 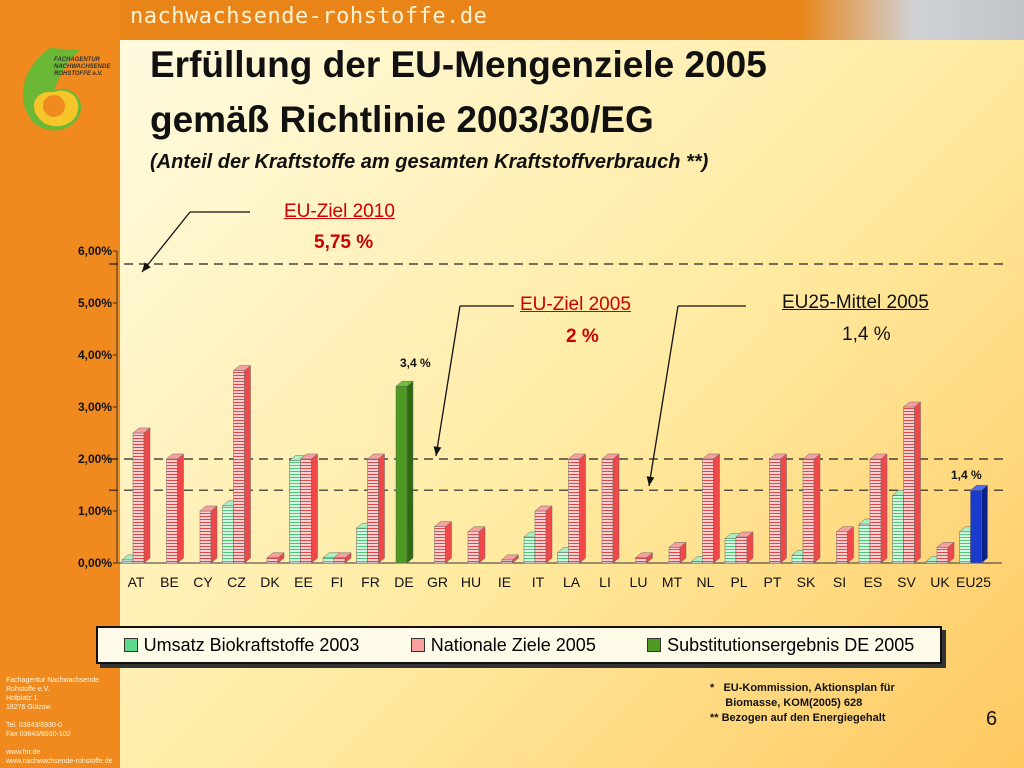 I want to click on annotation-ziel2005-label: EU-Ziel 2005, so click(x=575, y=304).